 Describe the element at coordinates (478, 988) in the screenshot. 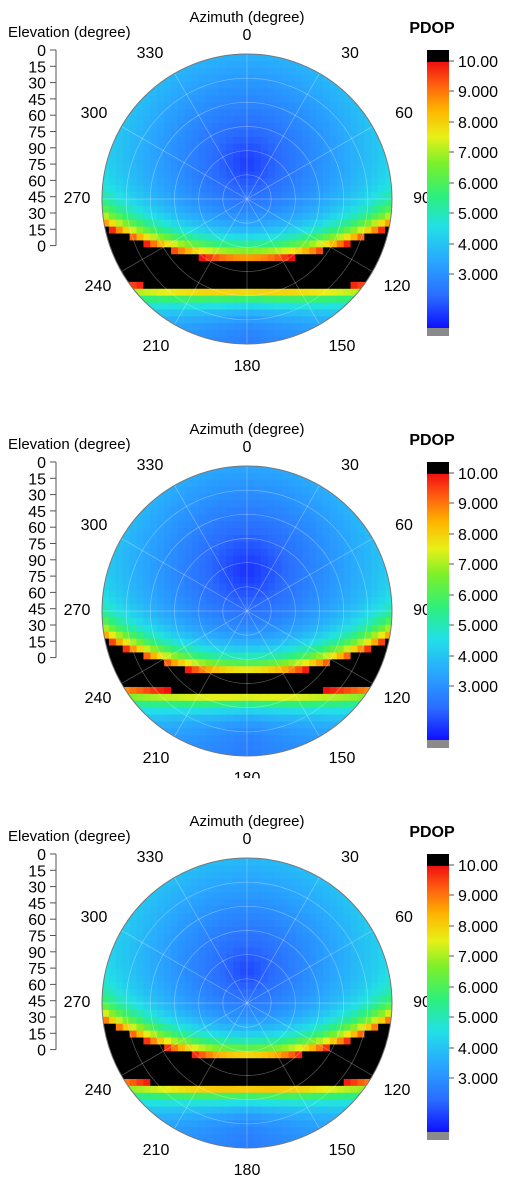

I see `colorbar-tick-label: 6.000` at that location.